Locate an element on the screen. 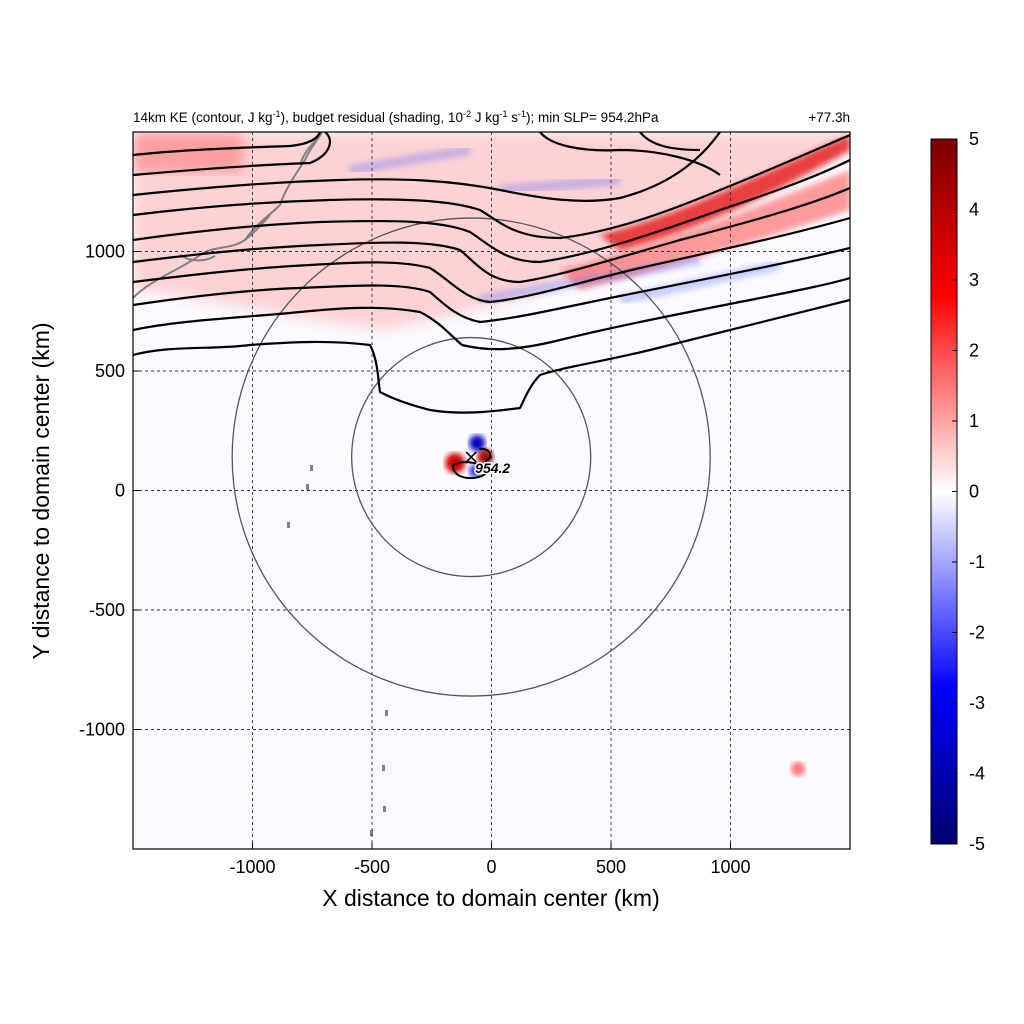 This screenshot has height=1024, width=1024. colorbar-tick-label: -5 is located at coordinates (977, 844).